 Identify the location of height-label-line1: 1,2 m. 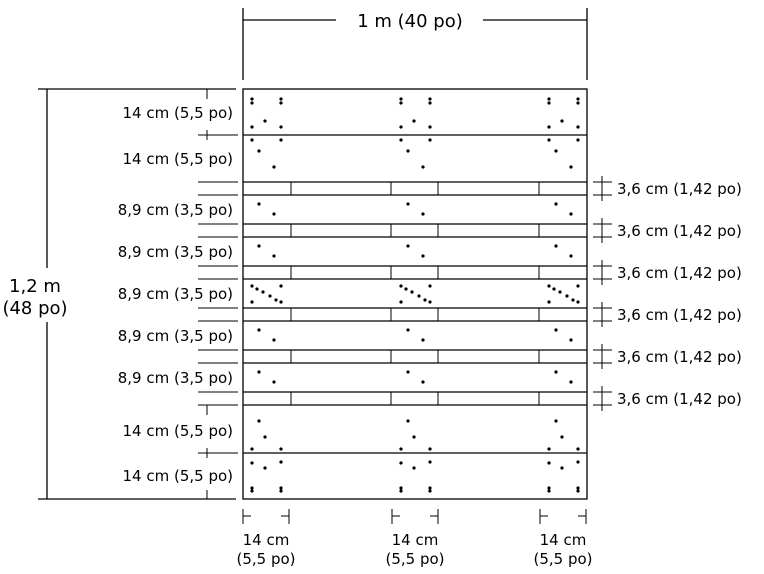
(35, 286).